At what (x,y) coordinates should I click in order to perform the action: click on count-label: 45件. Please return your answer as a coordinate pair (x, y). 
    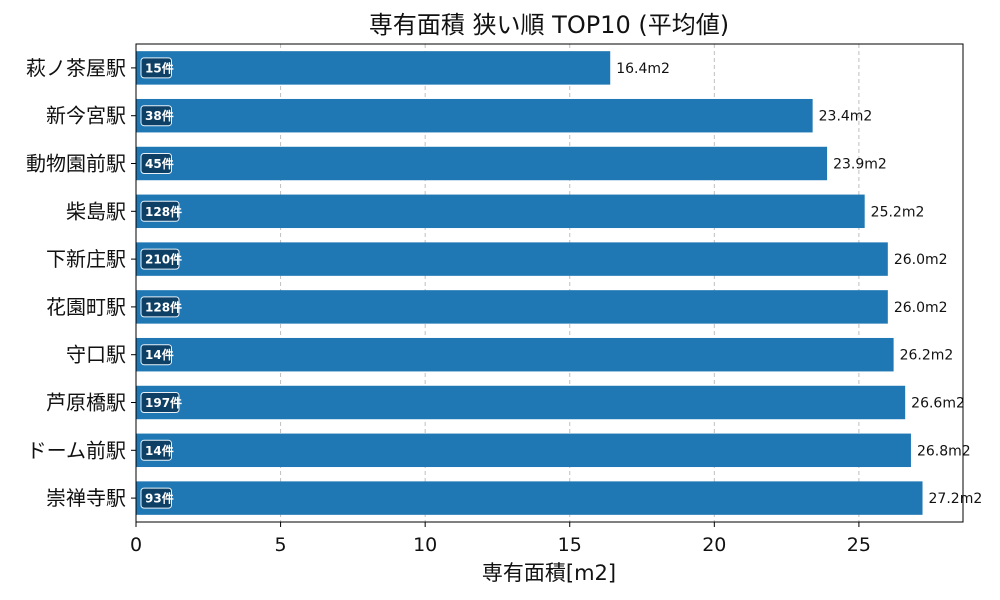
    Looking at the image, I should click on (159, 163).